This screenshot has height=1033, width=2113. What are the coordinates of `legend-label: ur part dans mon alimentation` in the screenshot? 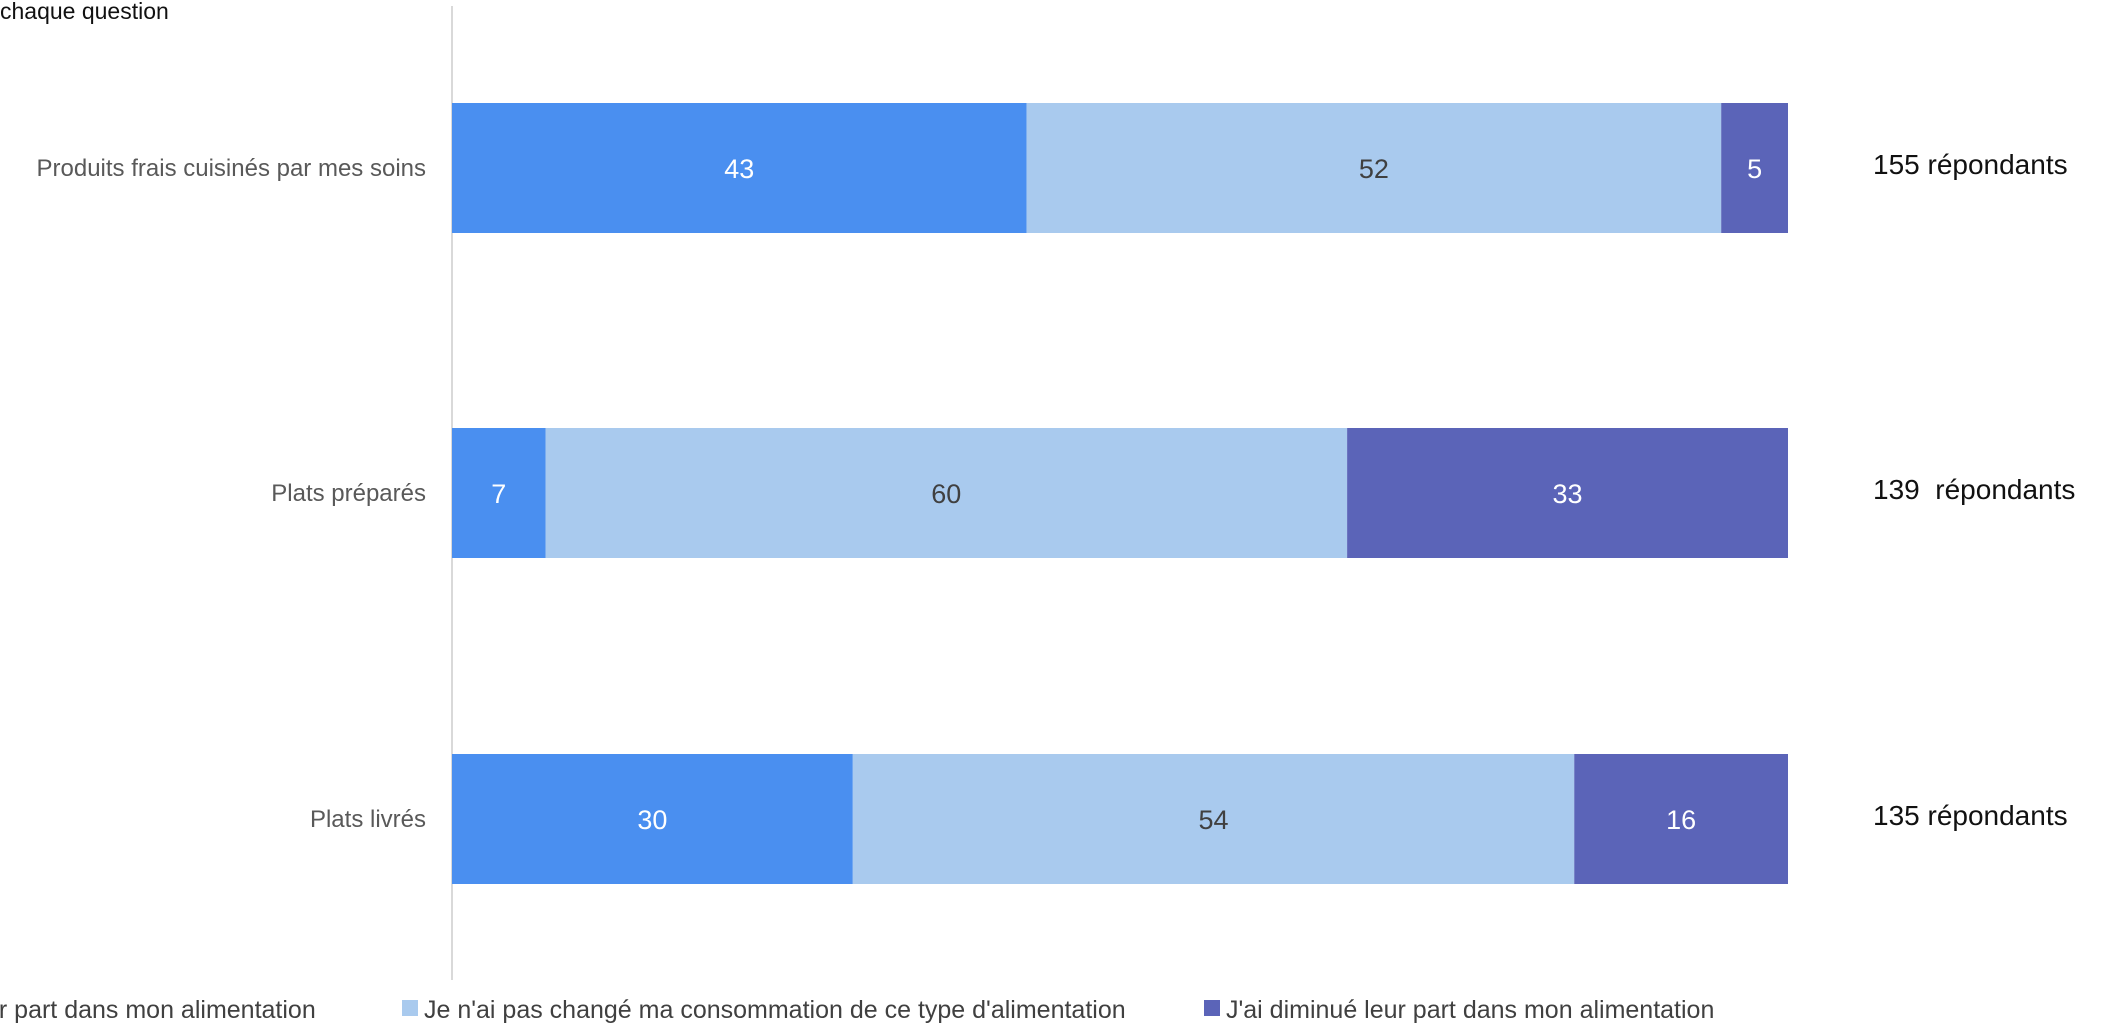 It's located at (158, 1010).